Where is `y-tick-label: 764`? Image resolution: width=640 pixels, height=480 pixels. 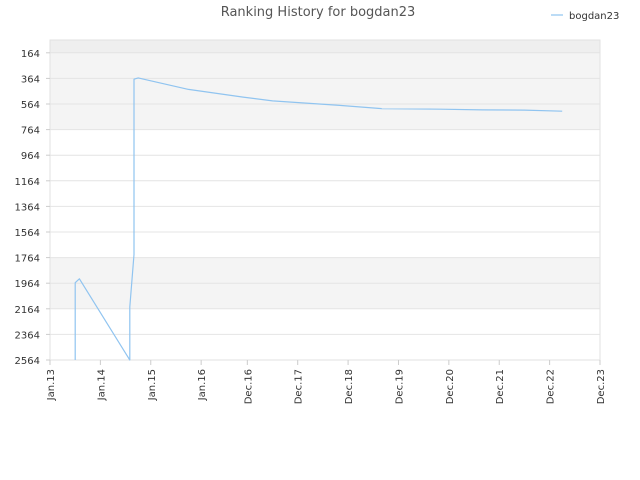
y-tick-label: 764 is located at coordinates (30, 131).